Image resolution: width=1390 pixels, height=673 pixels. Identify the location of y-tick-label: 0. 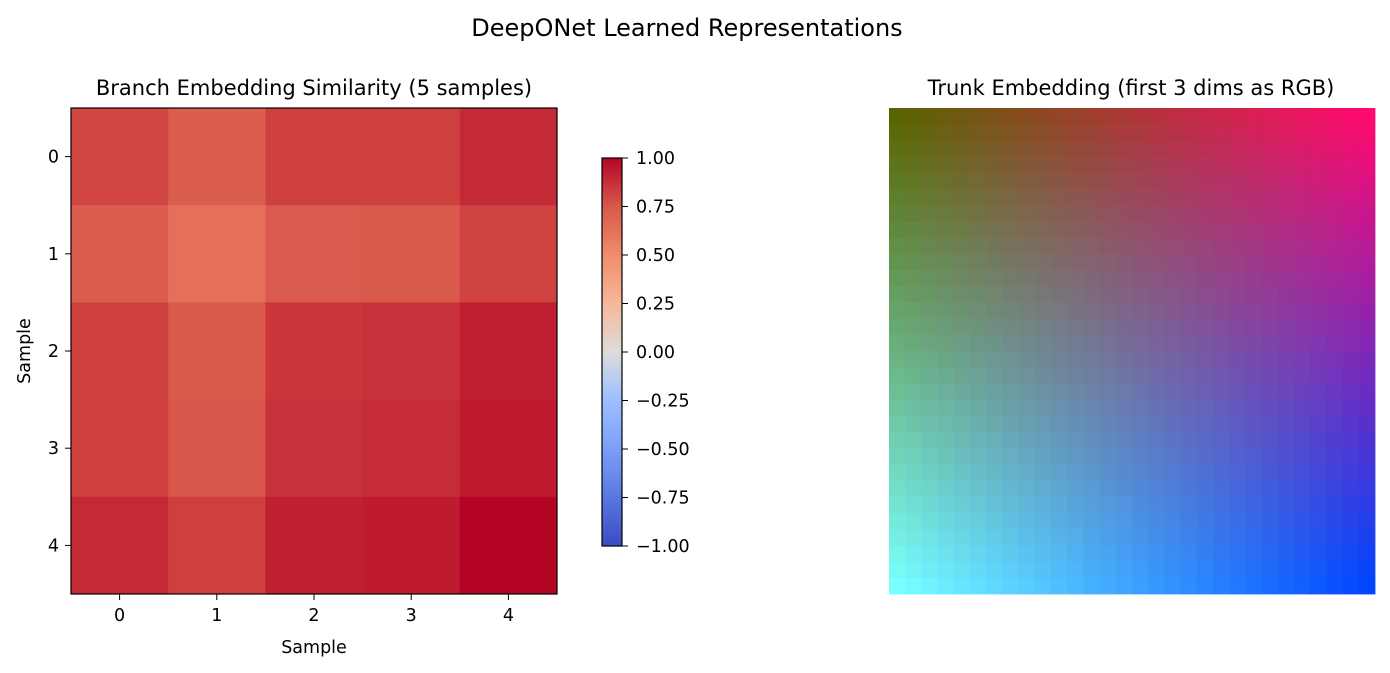
(53, 158).